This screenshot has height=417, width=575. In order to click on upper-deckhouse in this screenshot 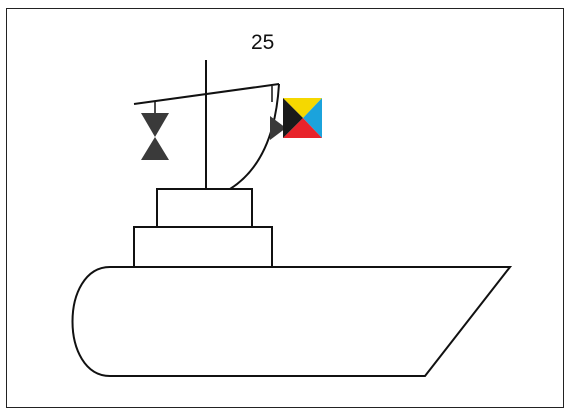, I will do `click(204, 208)`.